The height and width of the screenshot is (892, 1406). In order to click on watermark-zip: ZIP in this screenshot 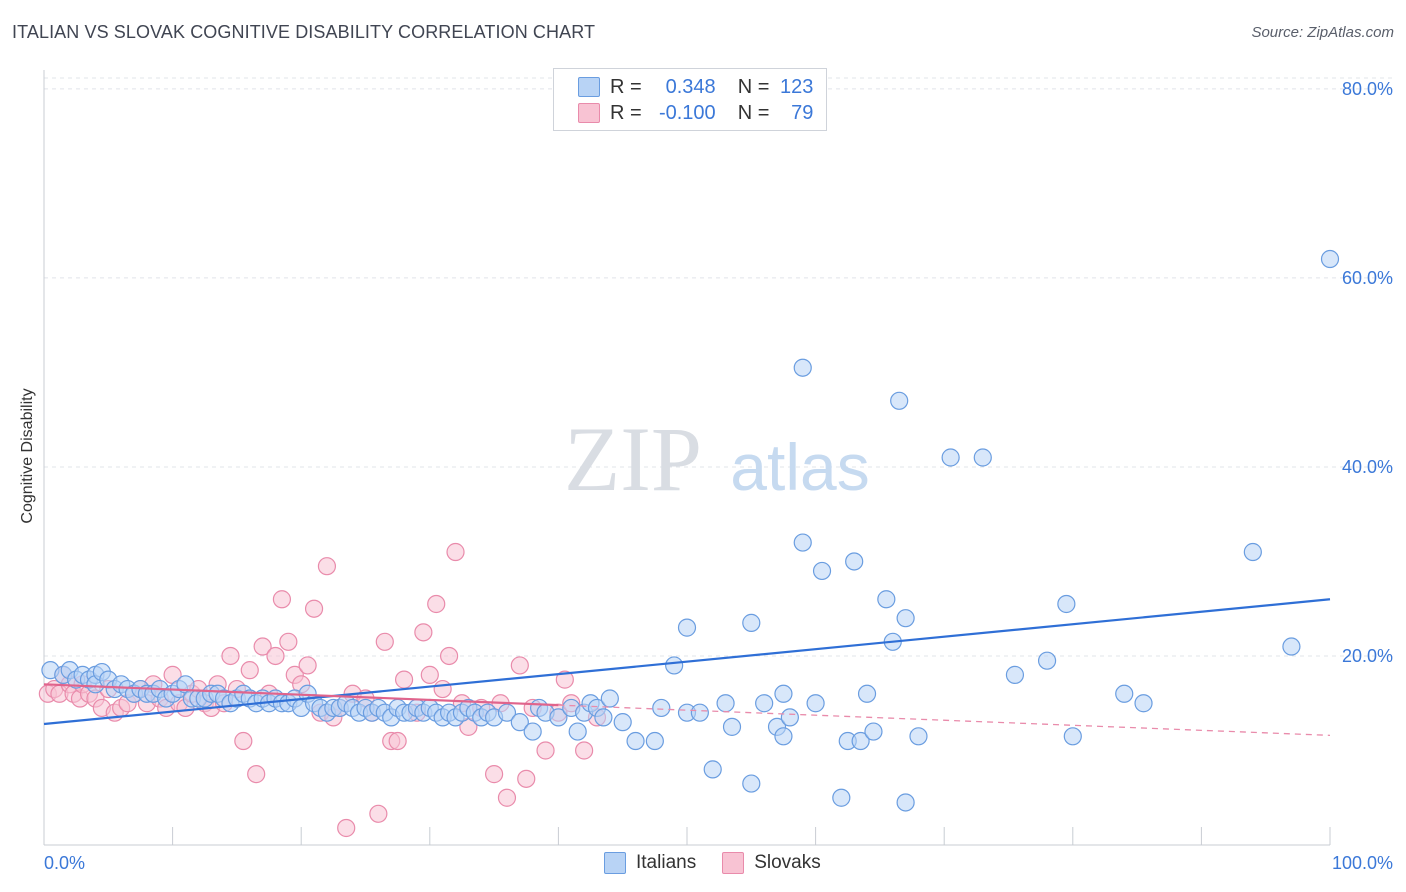, I will do `click(633, 459)`.